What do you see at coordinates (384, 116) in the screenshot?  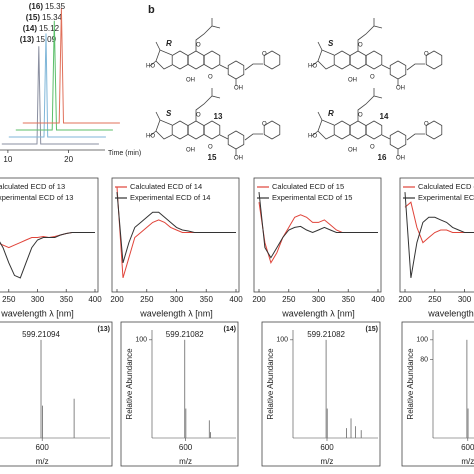 I see `compound-number: 14` at bounding box center [384, 116].